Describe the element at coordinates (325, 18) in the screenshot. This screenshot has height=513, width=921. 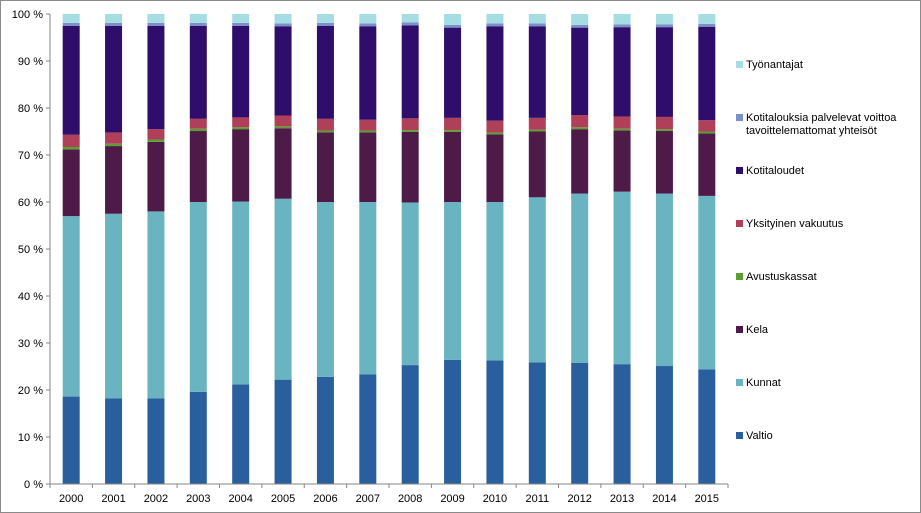
I see `bar-segment-2006-ty-nantajat` at that location.